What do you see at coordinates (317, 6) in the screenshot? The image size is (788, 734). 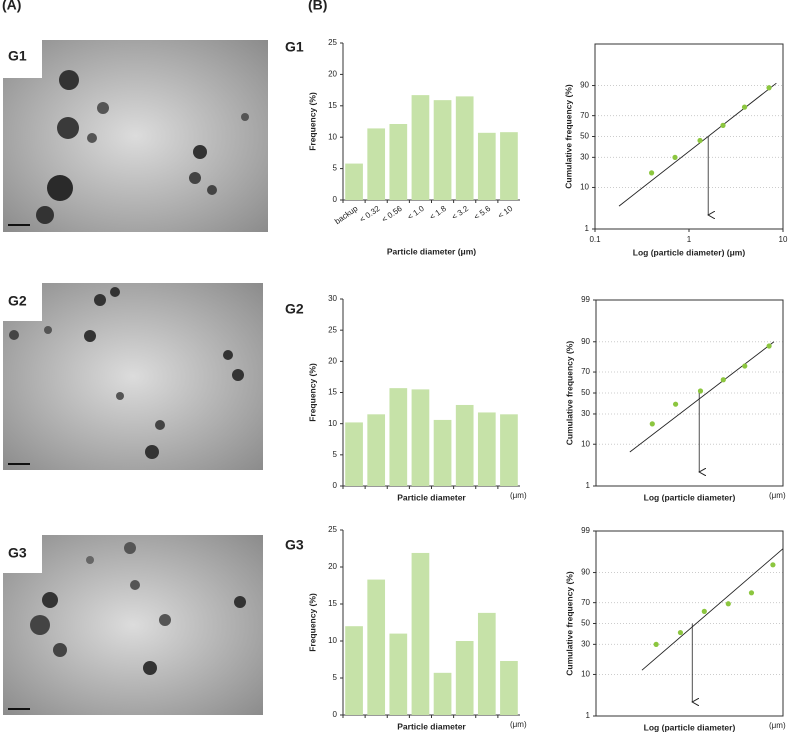 I see `panel-label: (B)` at bounding box center [317, 6].